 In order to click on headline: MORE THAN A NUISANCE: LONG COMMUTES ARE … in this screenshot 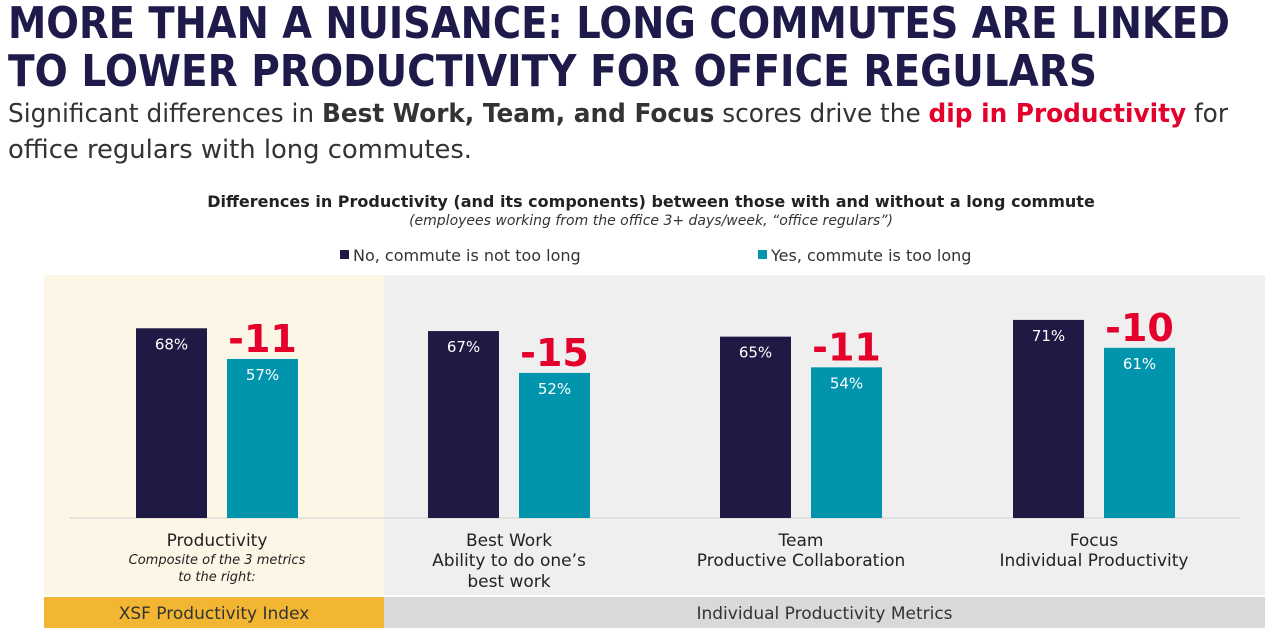, I will do `click(619, 24)`.